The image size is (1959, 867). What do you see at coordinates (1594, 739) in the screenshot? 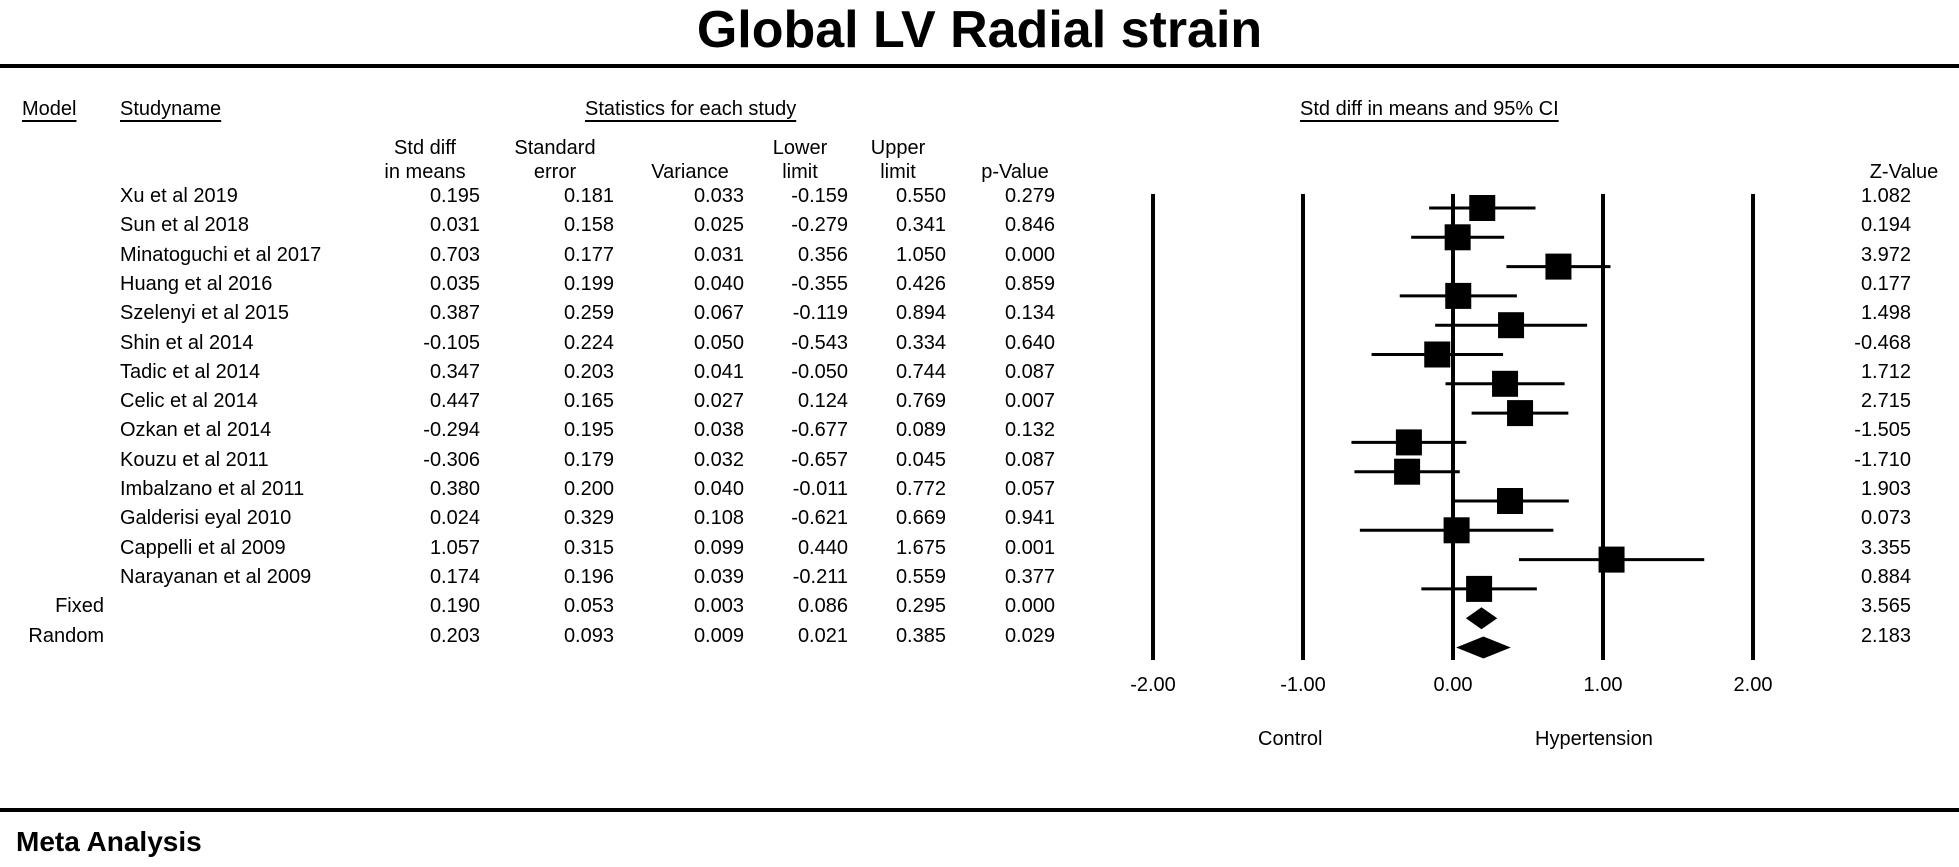
I see `axis-label-hypertension: Hypertension` at bounding box center [1594, 739].